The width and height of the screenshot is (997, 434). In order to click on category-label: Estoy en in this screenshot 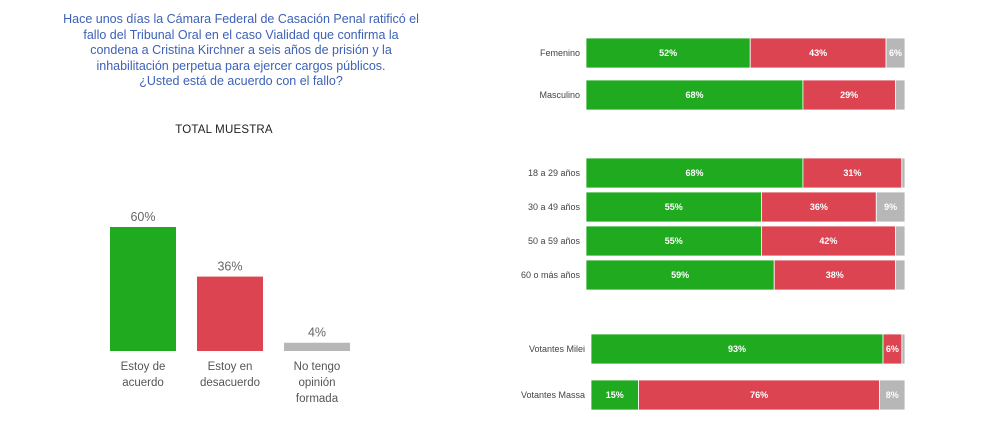, I will do `click(230, 367)`.